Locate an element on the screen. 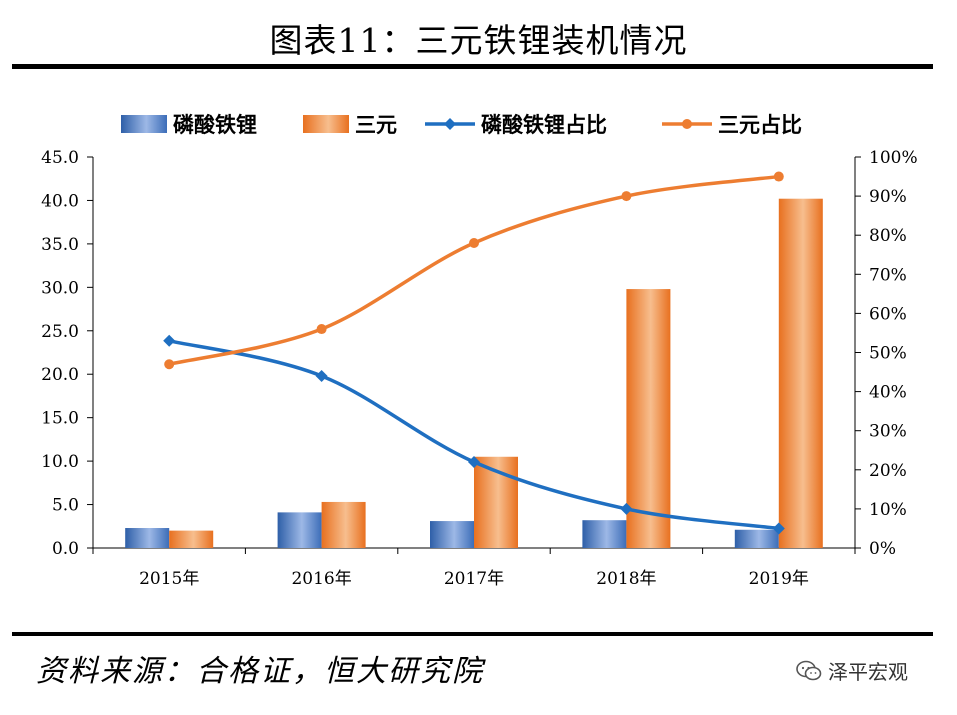  x-tick-label: 2017年 is located at coordinates (474, 579).